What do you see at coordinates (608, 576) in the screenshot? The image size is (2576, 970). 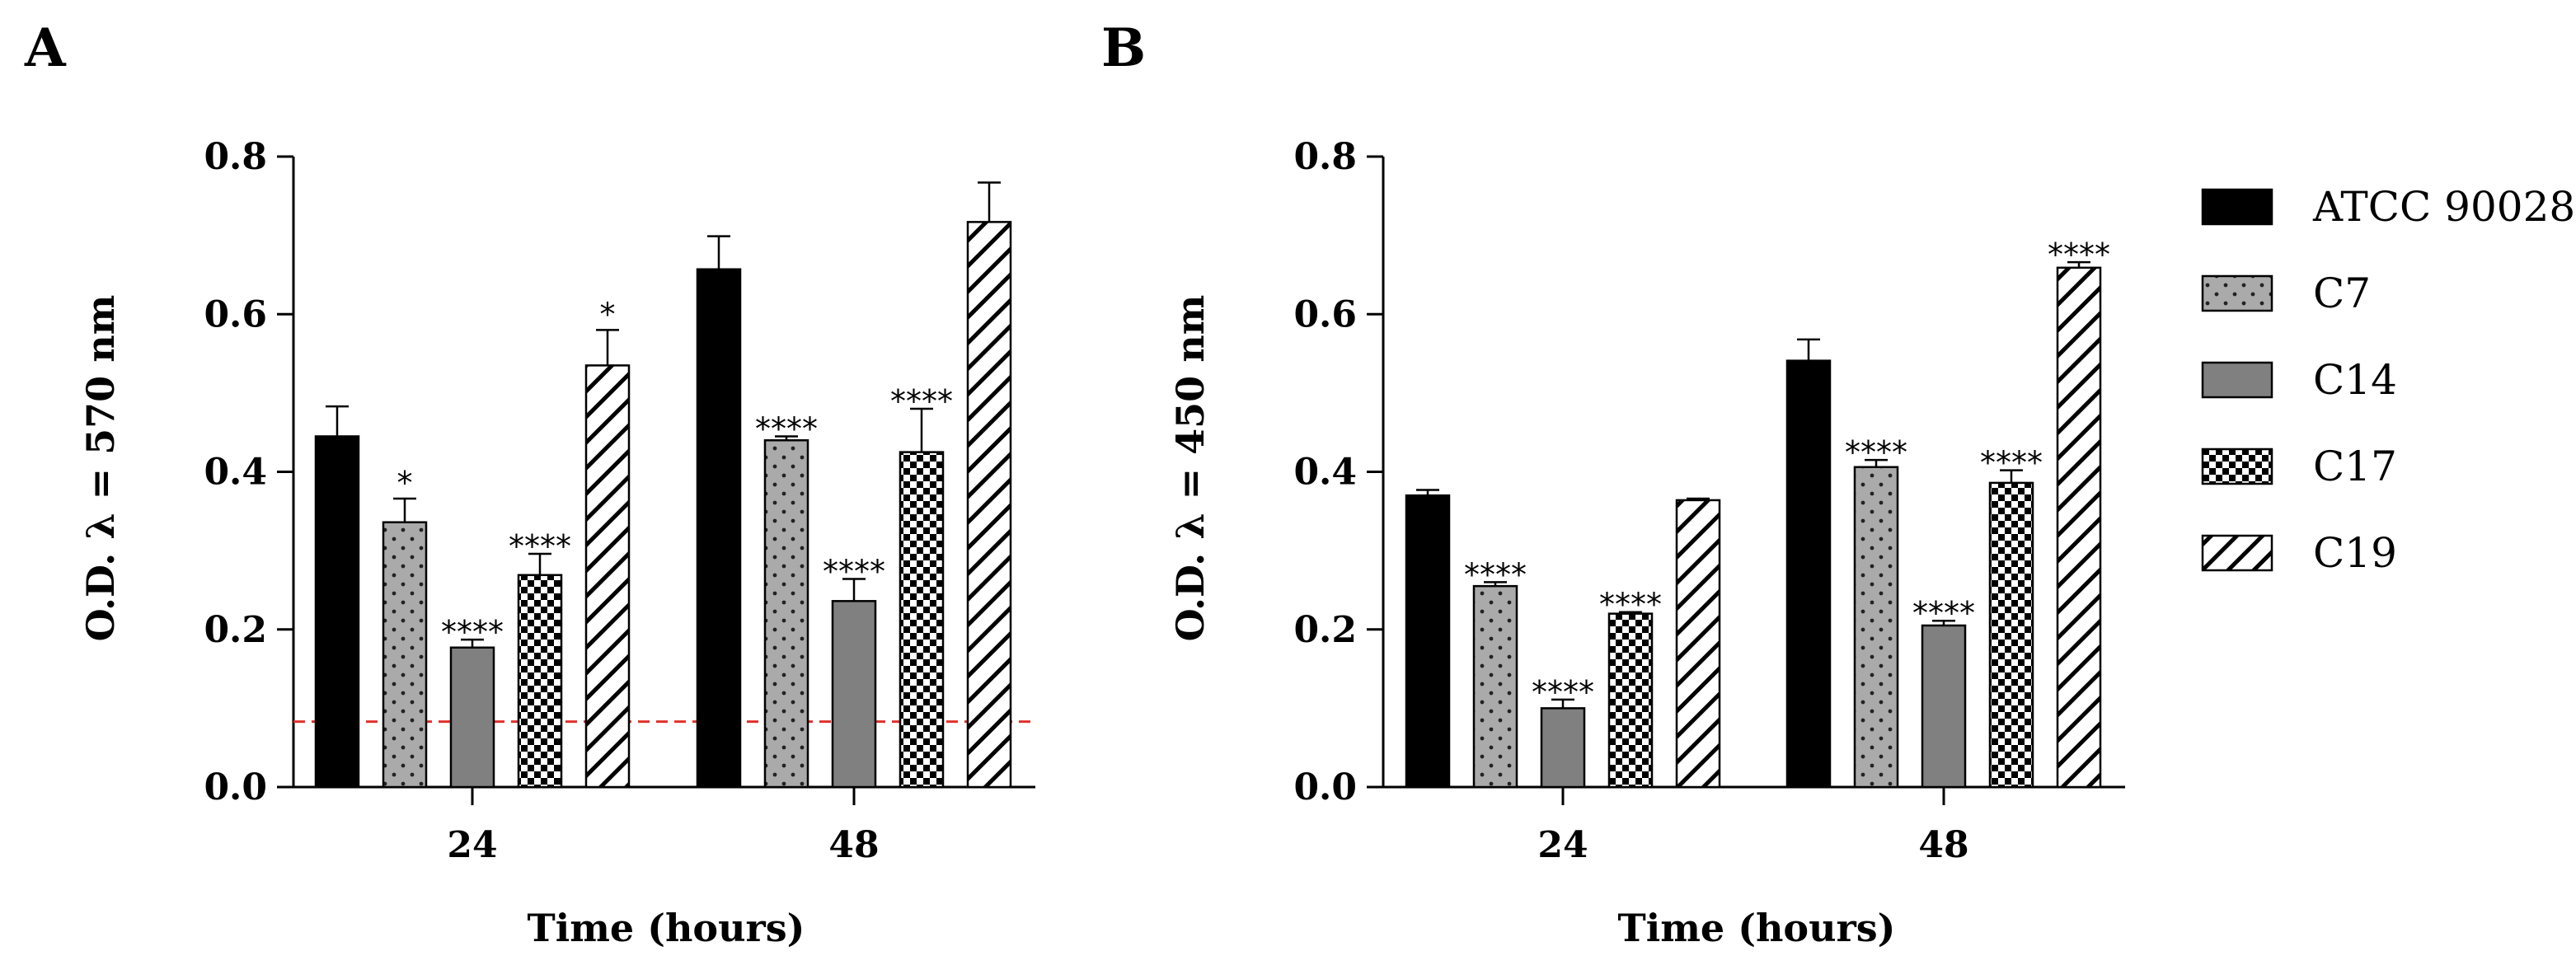 I see `bar-a-24-c19` at bounding box center [608, 576].